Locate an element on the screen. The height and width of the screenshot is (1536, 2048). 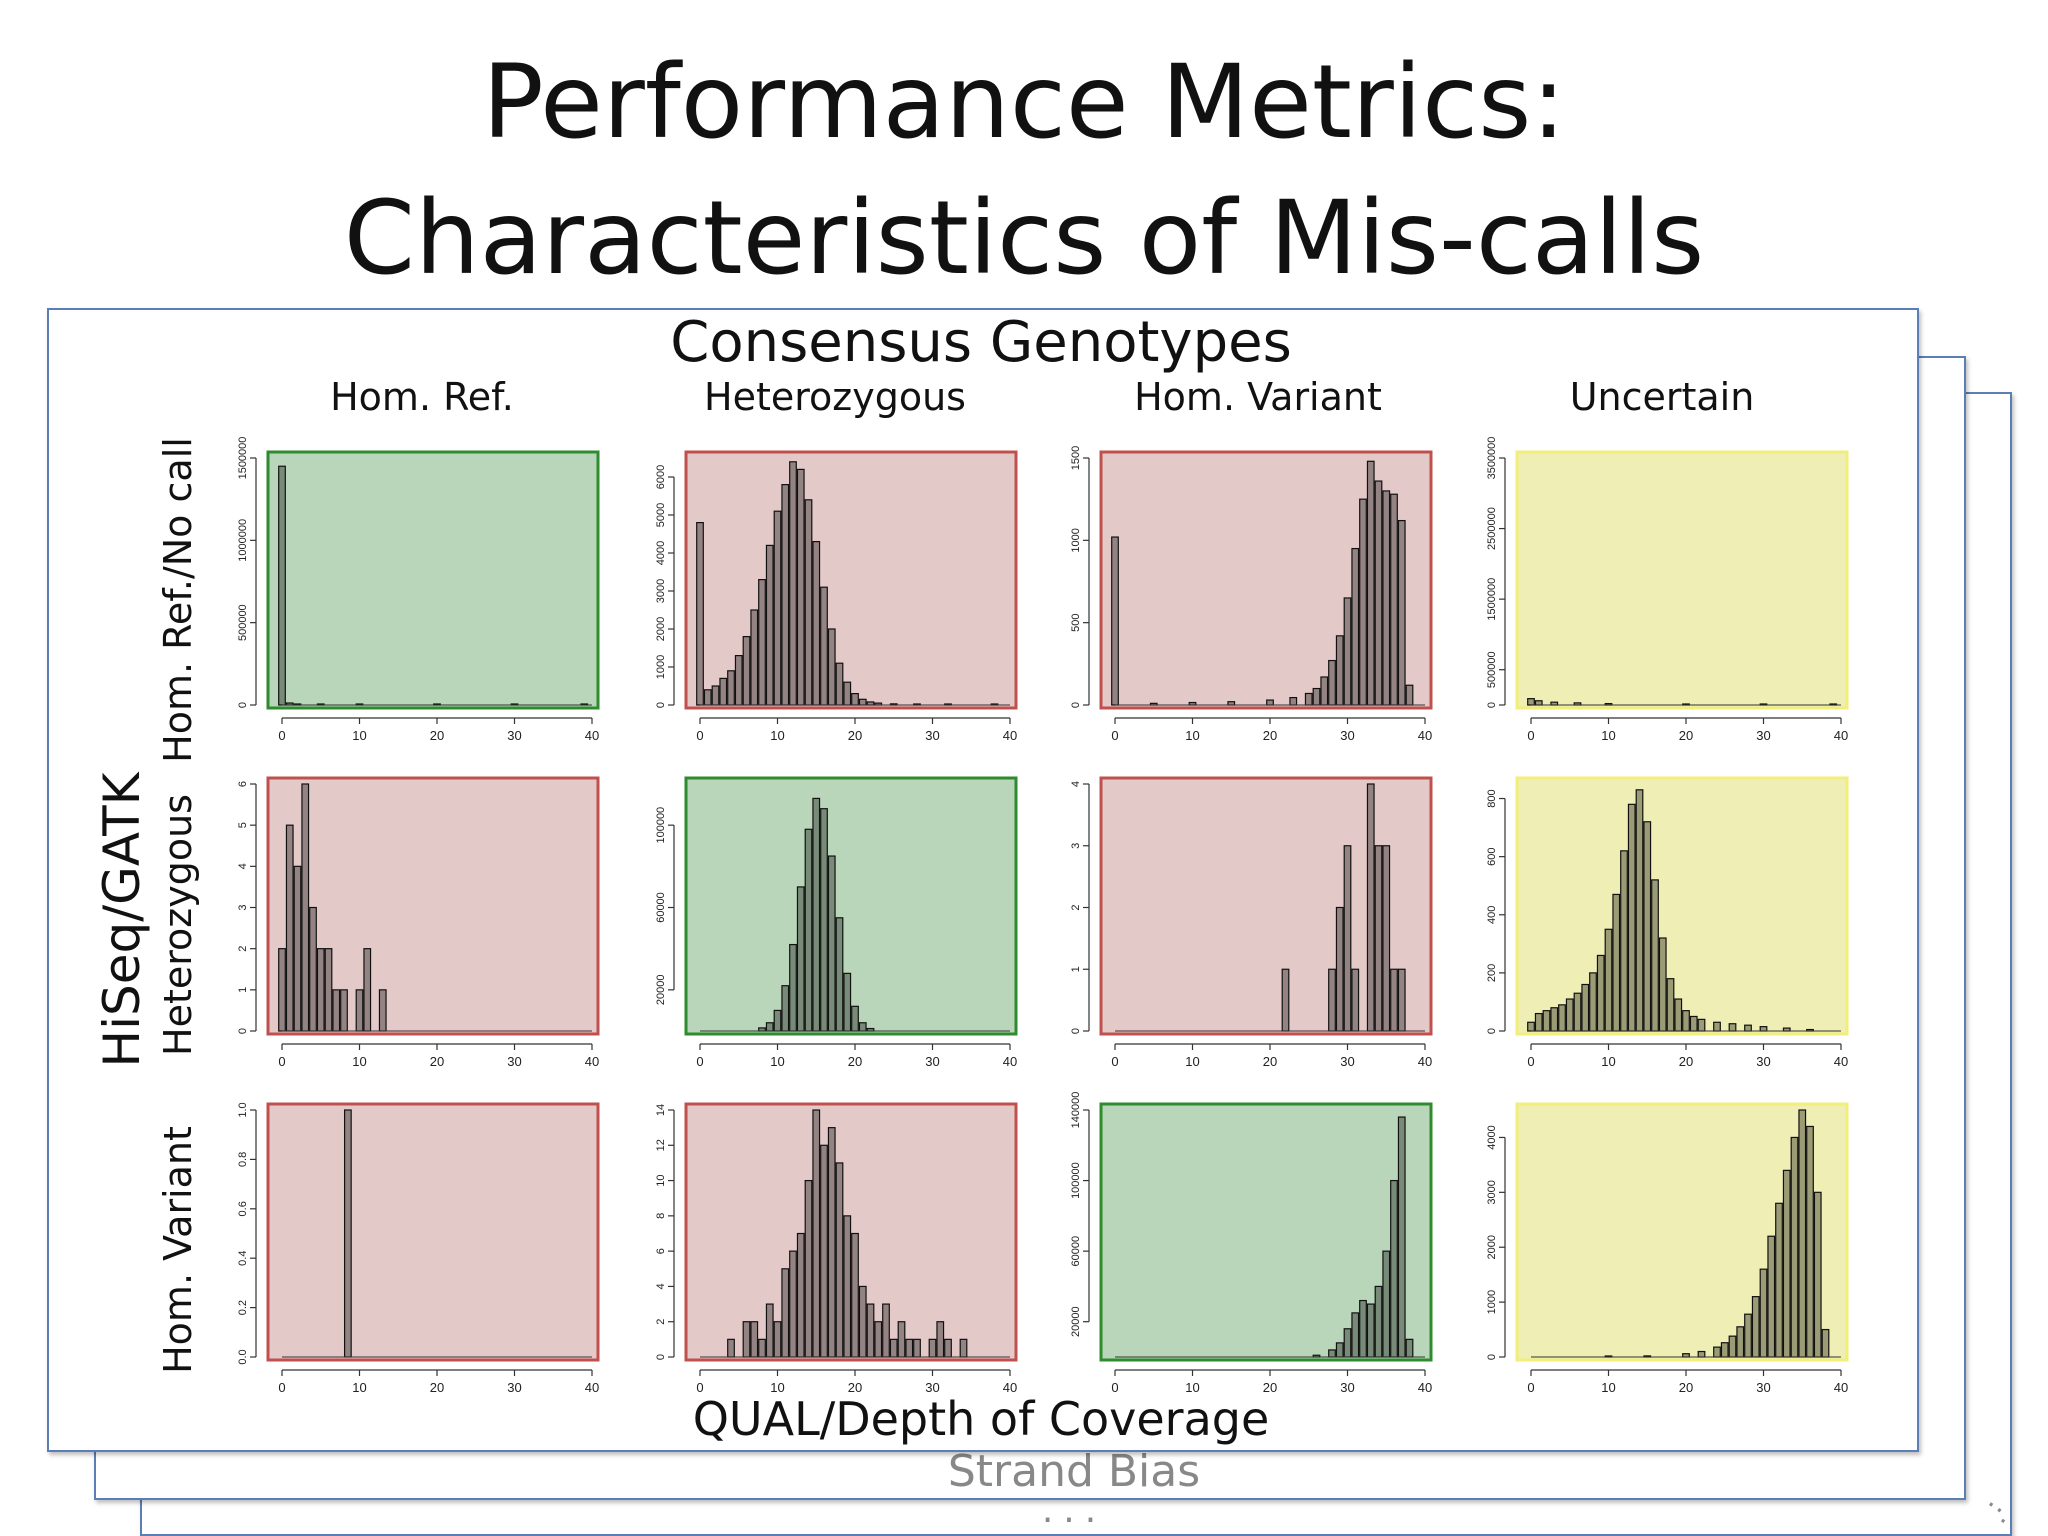
y-tick-label: 60000 is located at coordinates (1076, 1251).